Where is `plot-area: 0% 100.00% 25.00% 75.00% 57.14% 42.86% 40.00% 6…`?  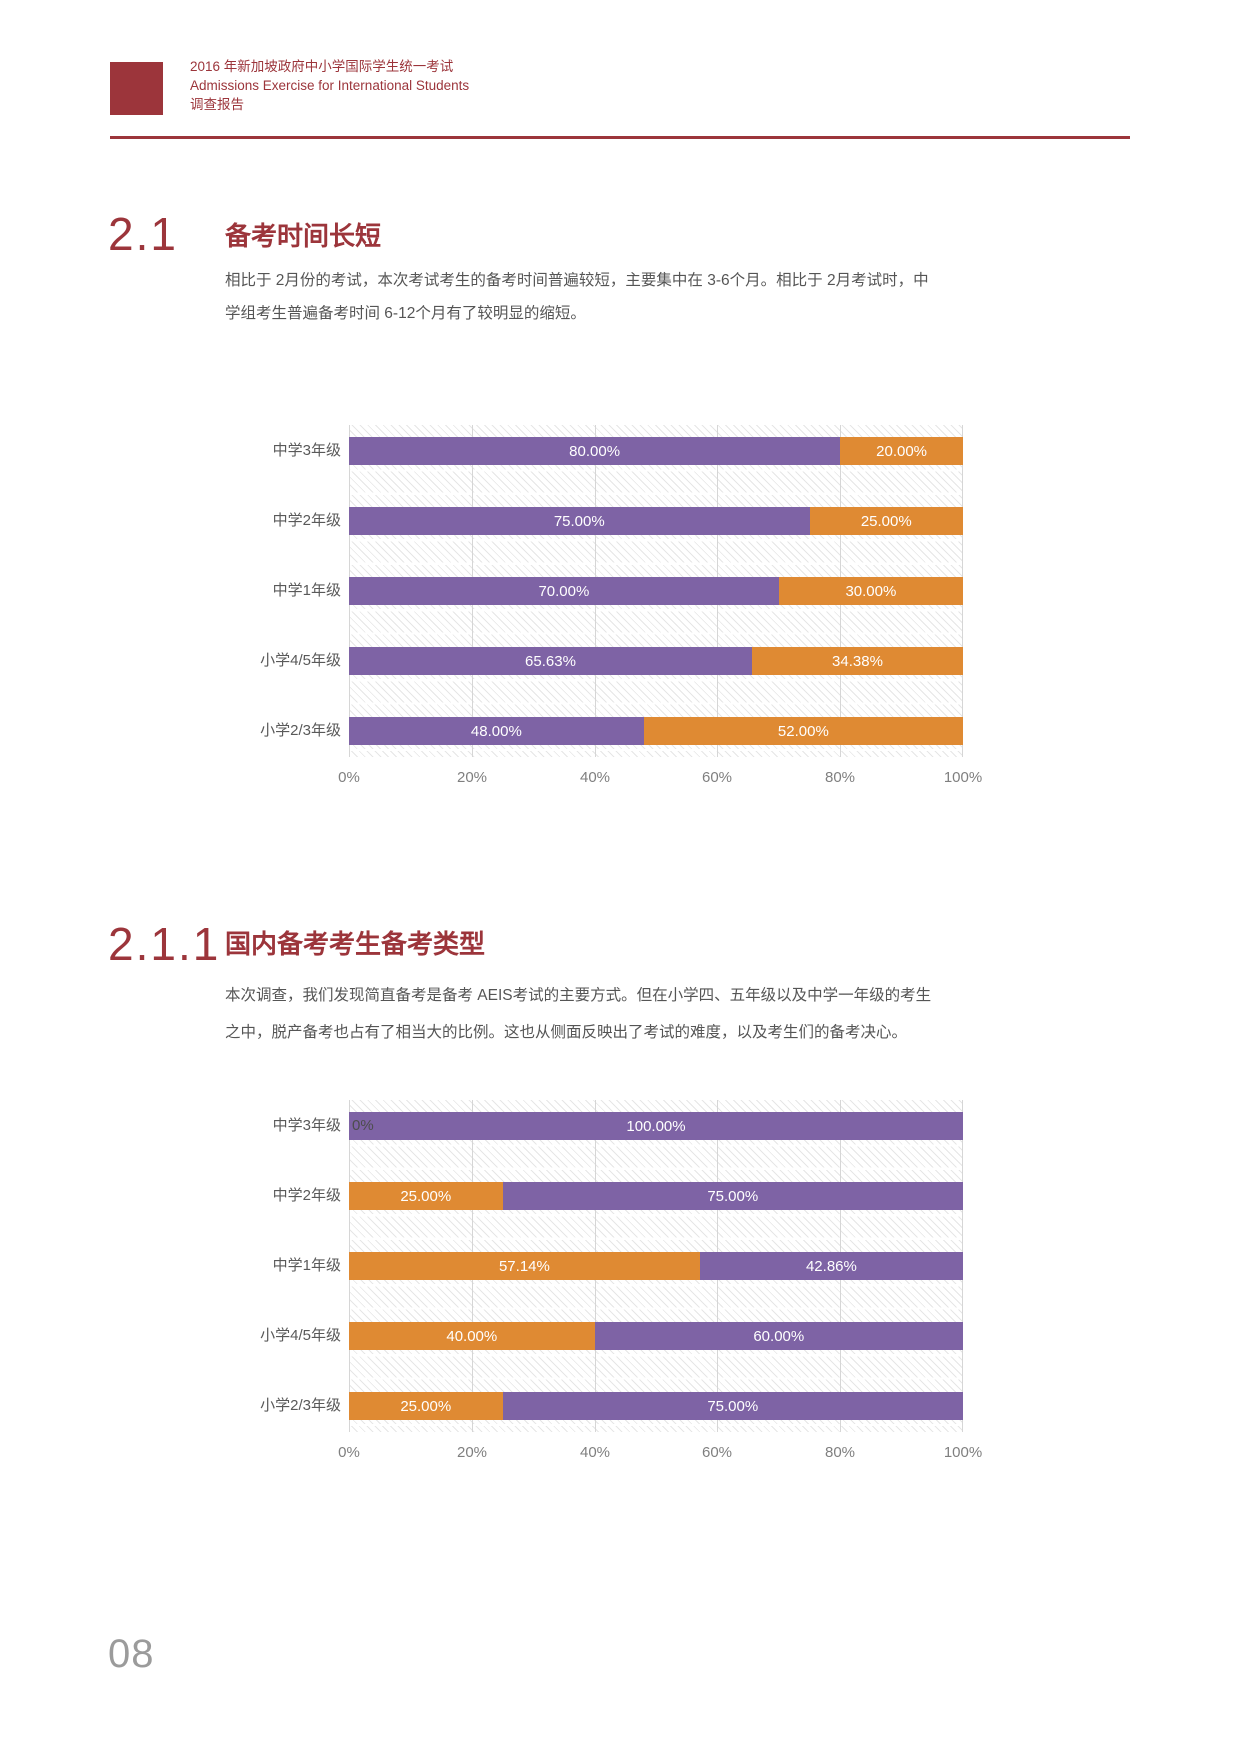
plot-area: 0% 100.00% 25.00% 75.00% 57.14% 42.86% 40.00% 6… is located at coordinates (656, 1266).